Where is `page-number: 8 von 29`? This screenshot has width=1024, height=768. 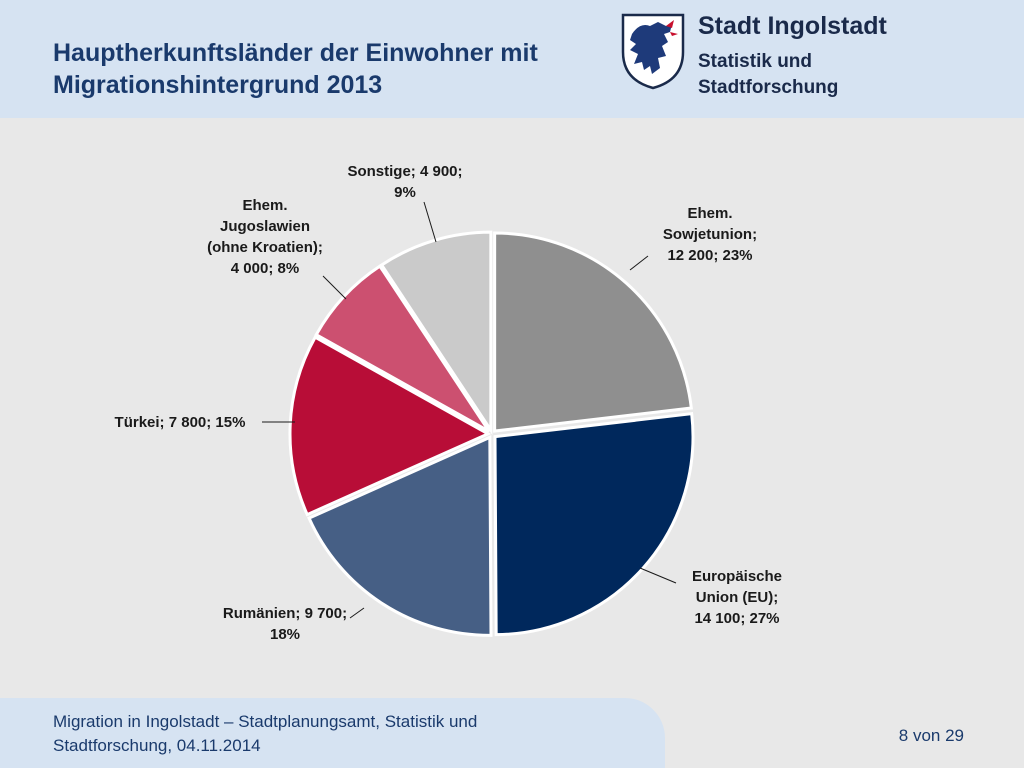 page-number: 8 von 29 is located at coordinates (931, 735).